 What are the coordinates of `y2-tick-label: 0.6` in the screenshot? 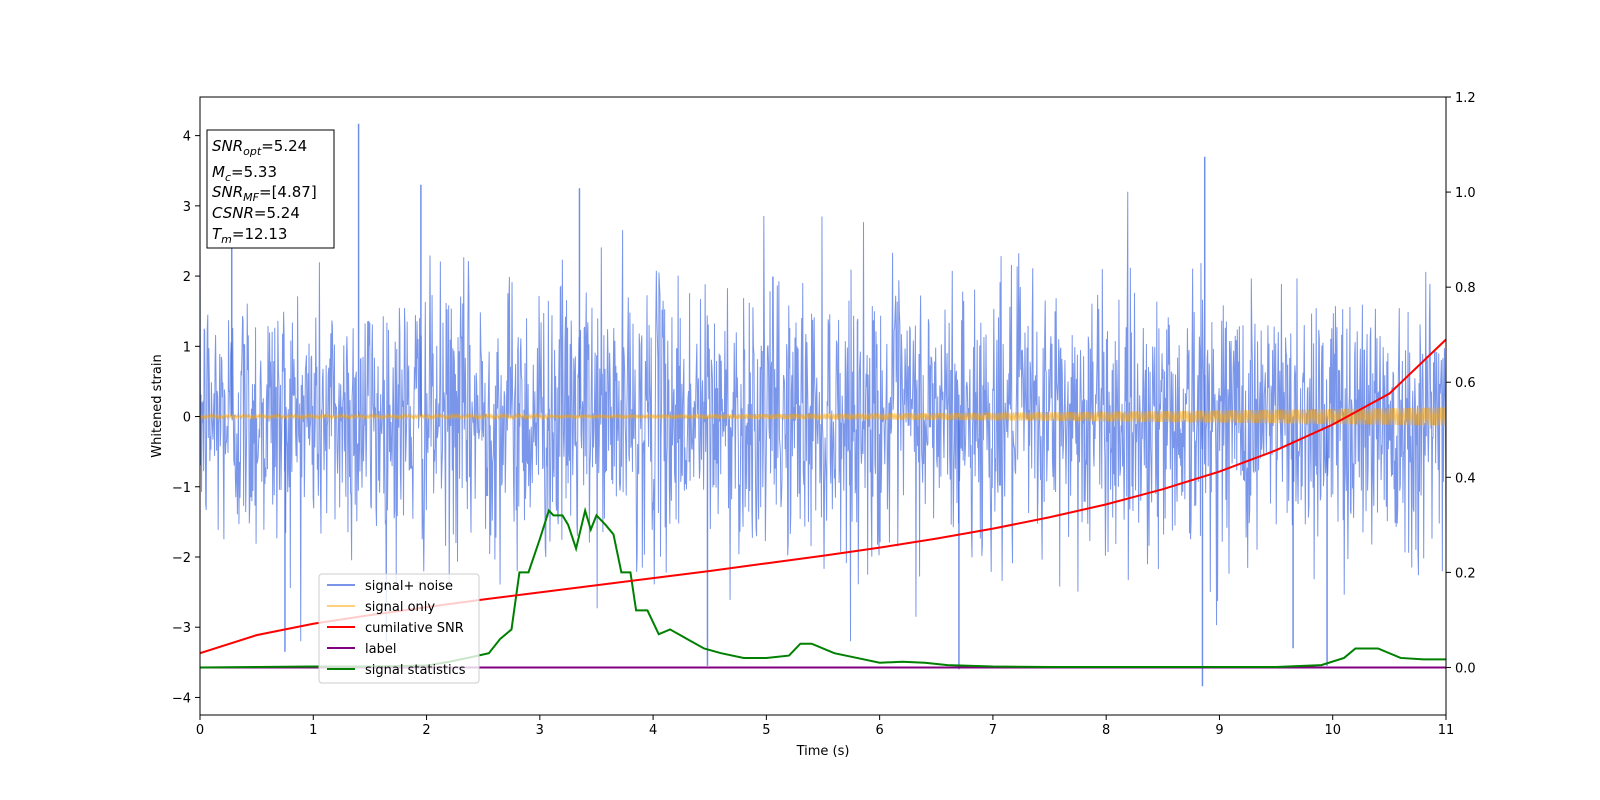 It's located at (1465, 383).